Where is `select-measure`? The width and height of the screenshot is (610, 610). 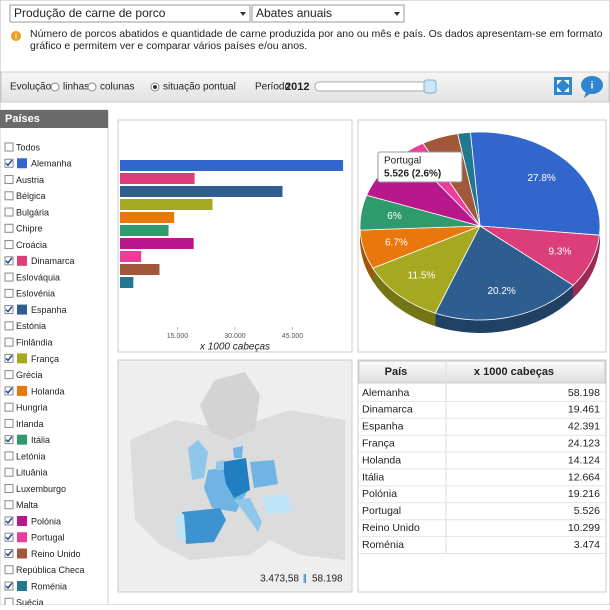
select-measure is located at coordinates (328, 13).